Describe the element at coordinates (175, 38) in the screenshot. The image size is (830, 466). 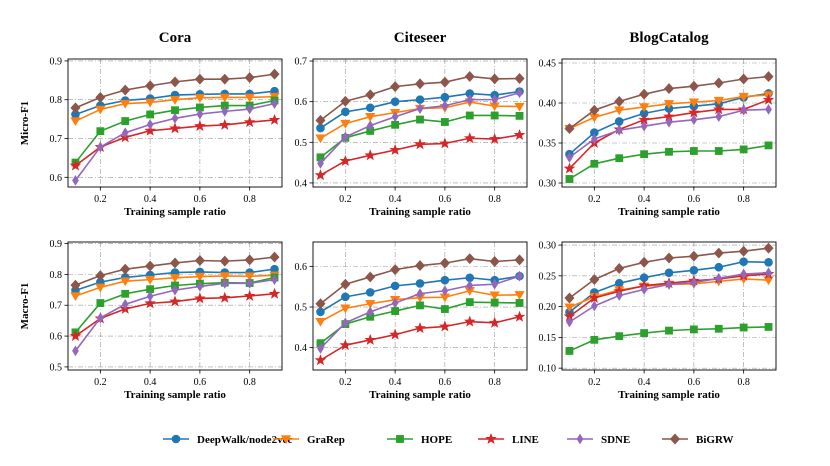
I see `panel-title: Cora` at that location.